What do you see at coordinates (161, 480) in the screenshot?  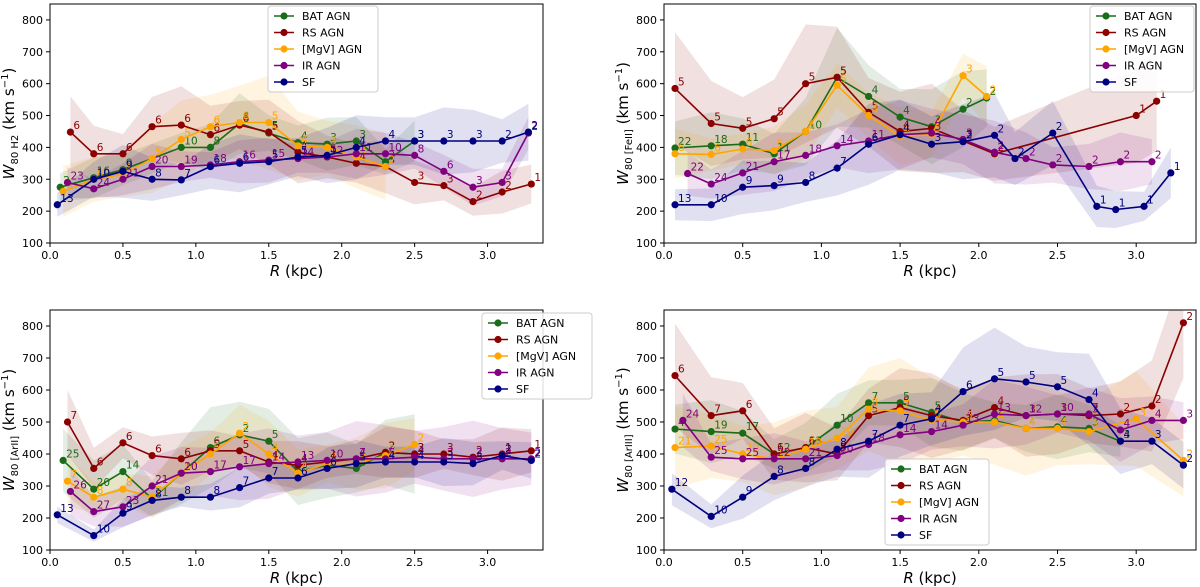 I see `sample-size-label: 21` at bounding box center [161, 480].